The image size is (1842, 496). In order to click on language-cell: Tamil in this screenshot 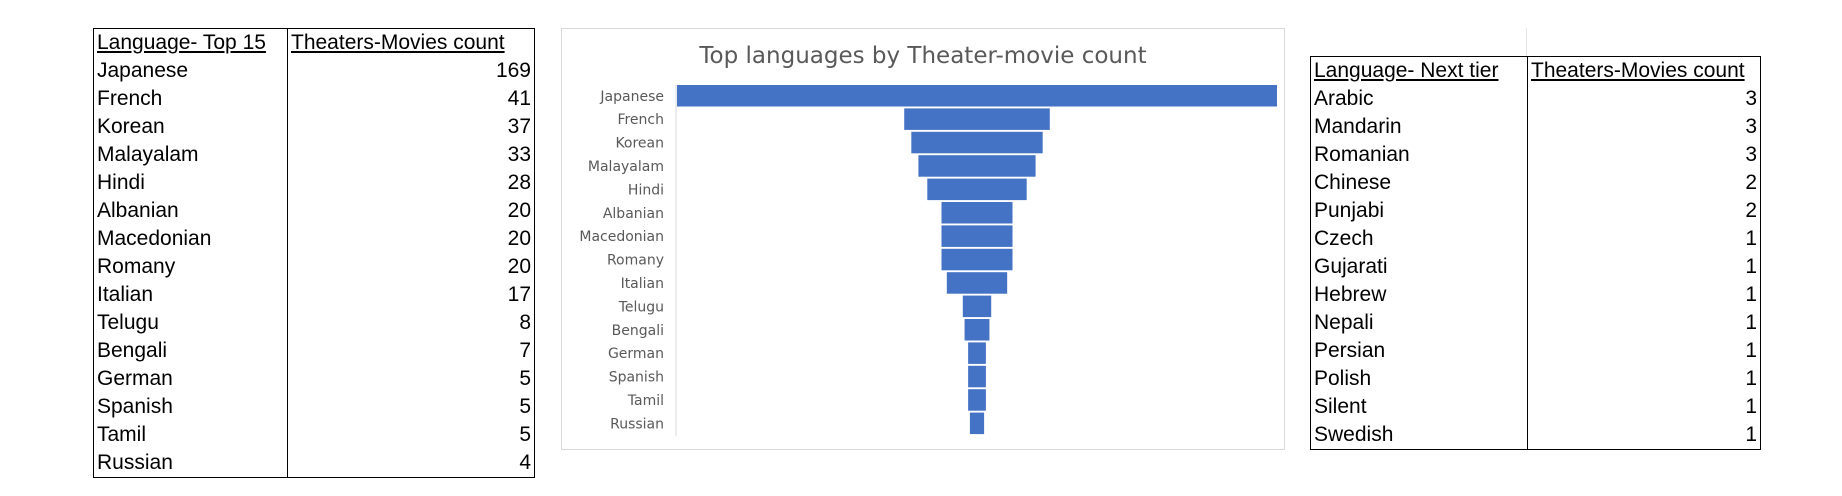, I will do `click(190, 435)`.